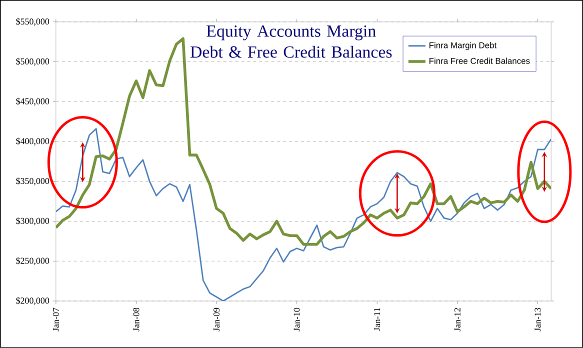 The width and height of the screenshot is (583, 348). I want to click on y-tick-label: $300,000, so click(33, 221).